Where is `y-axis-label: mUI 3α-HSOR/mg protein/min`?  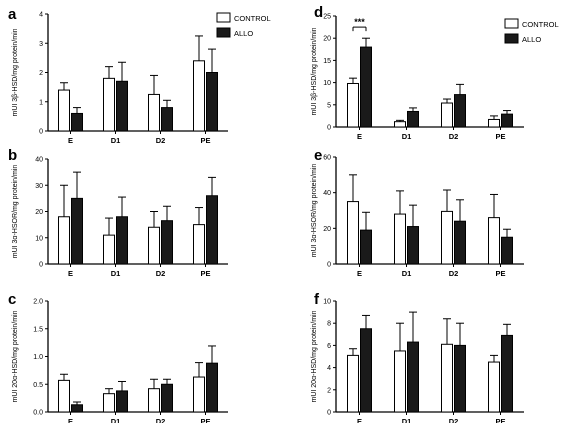 y-axis-label: mUI 3α-HSOR/mg protein/min is located at coordinates (314, 211).